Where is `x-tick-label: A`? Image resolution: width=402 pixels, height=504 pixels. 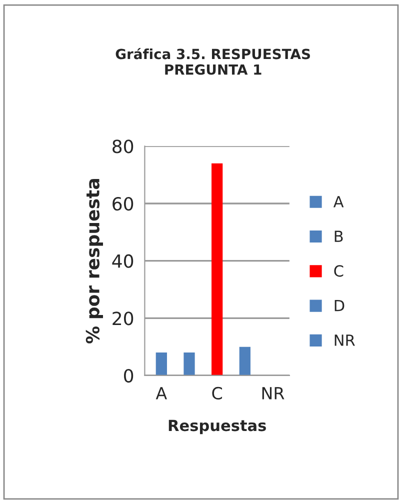
x-tick-label: A is located at coordinates (161, 393).